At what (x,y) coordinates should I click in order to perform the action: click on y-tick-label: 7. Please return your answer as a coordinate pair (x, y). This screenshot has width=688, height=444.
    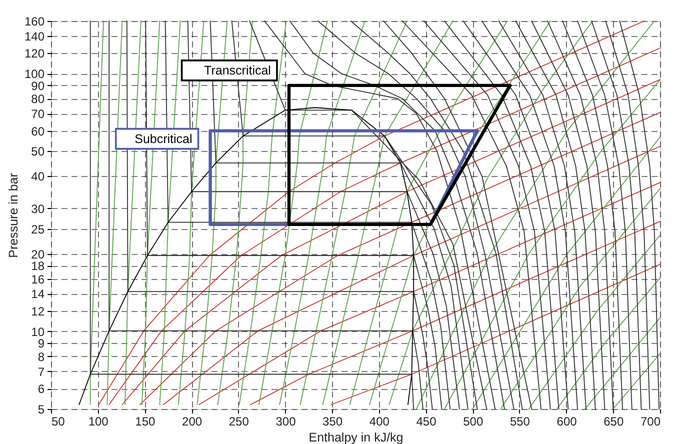
    Looking at the image, I should click on (41, 371).